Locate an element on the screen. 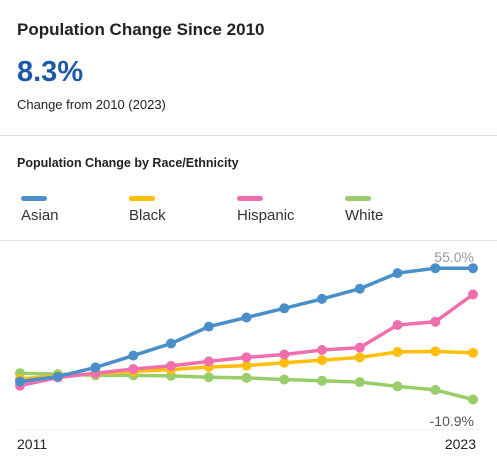  data-point-asian-2021 is located at coordinates (397, 273).